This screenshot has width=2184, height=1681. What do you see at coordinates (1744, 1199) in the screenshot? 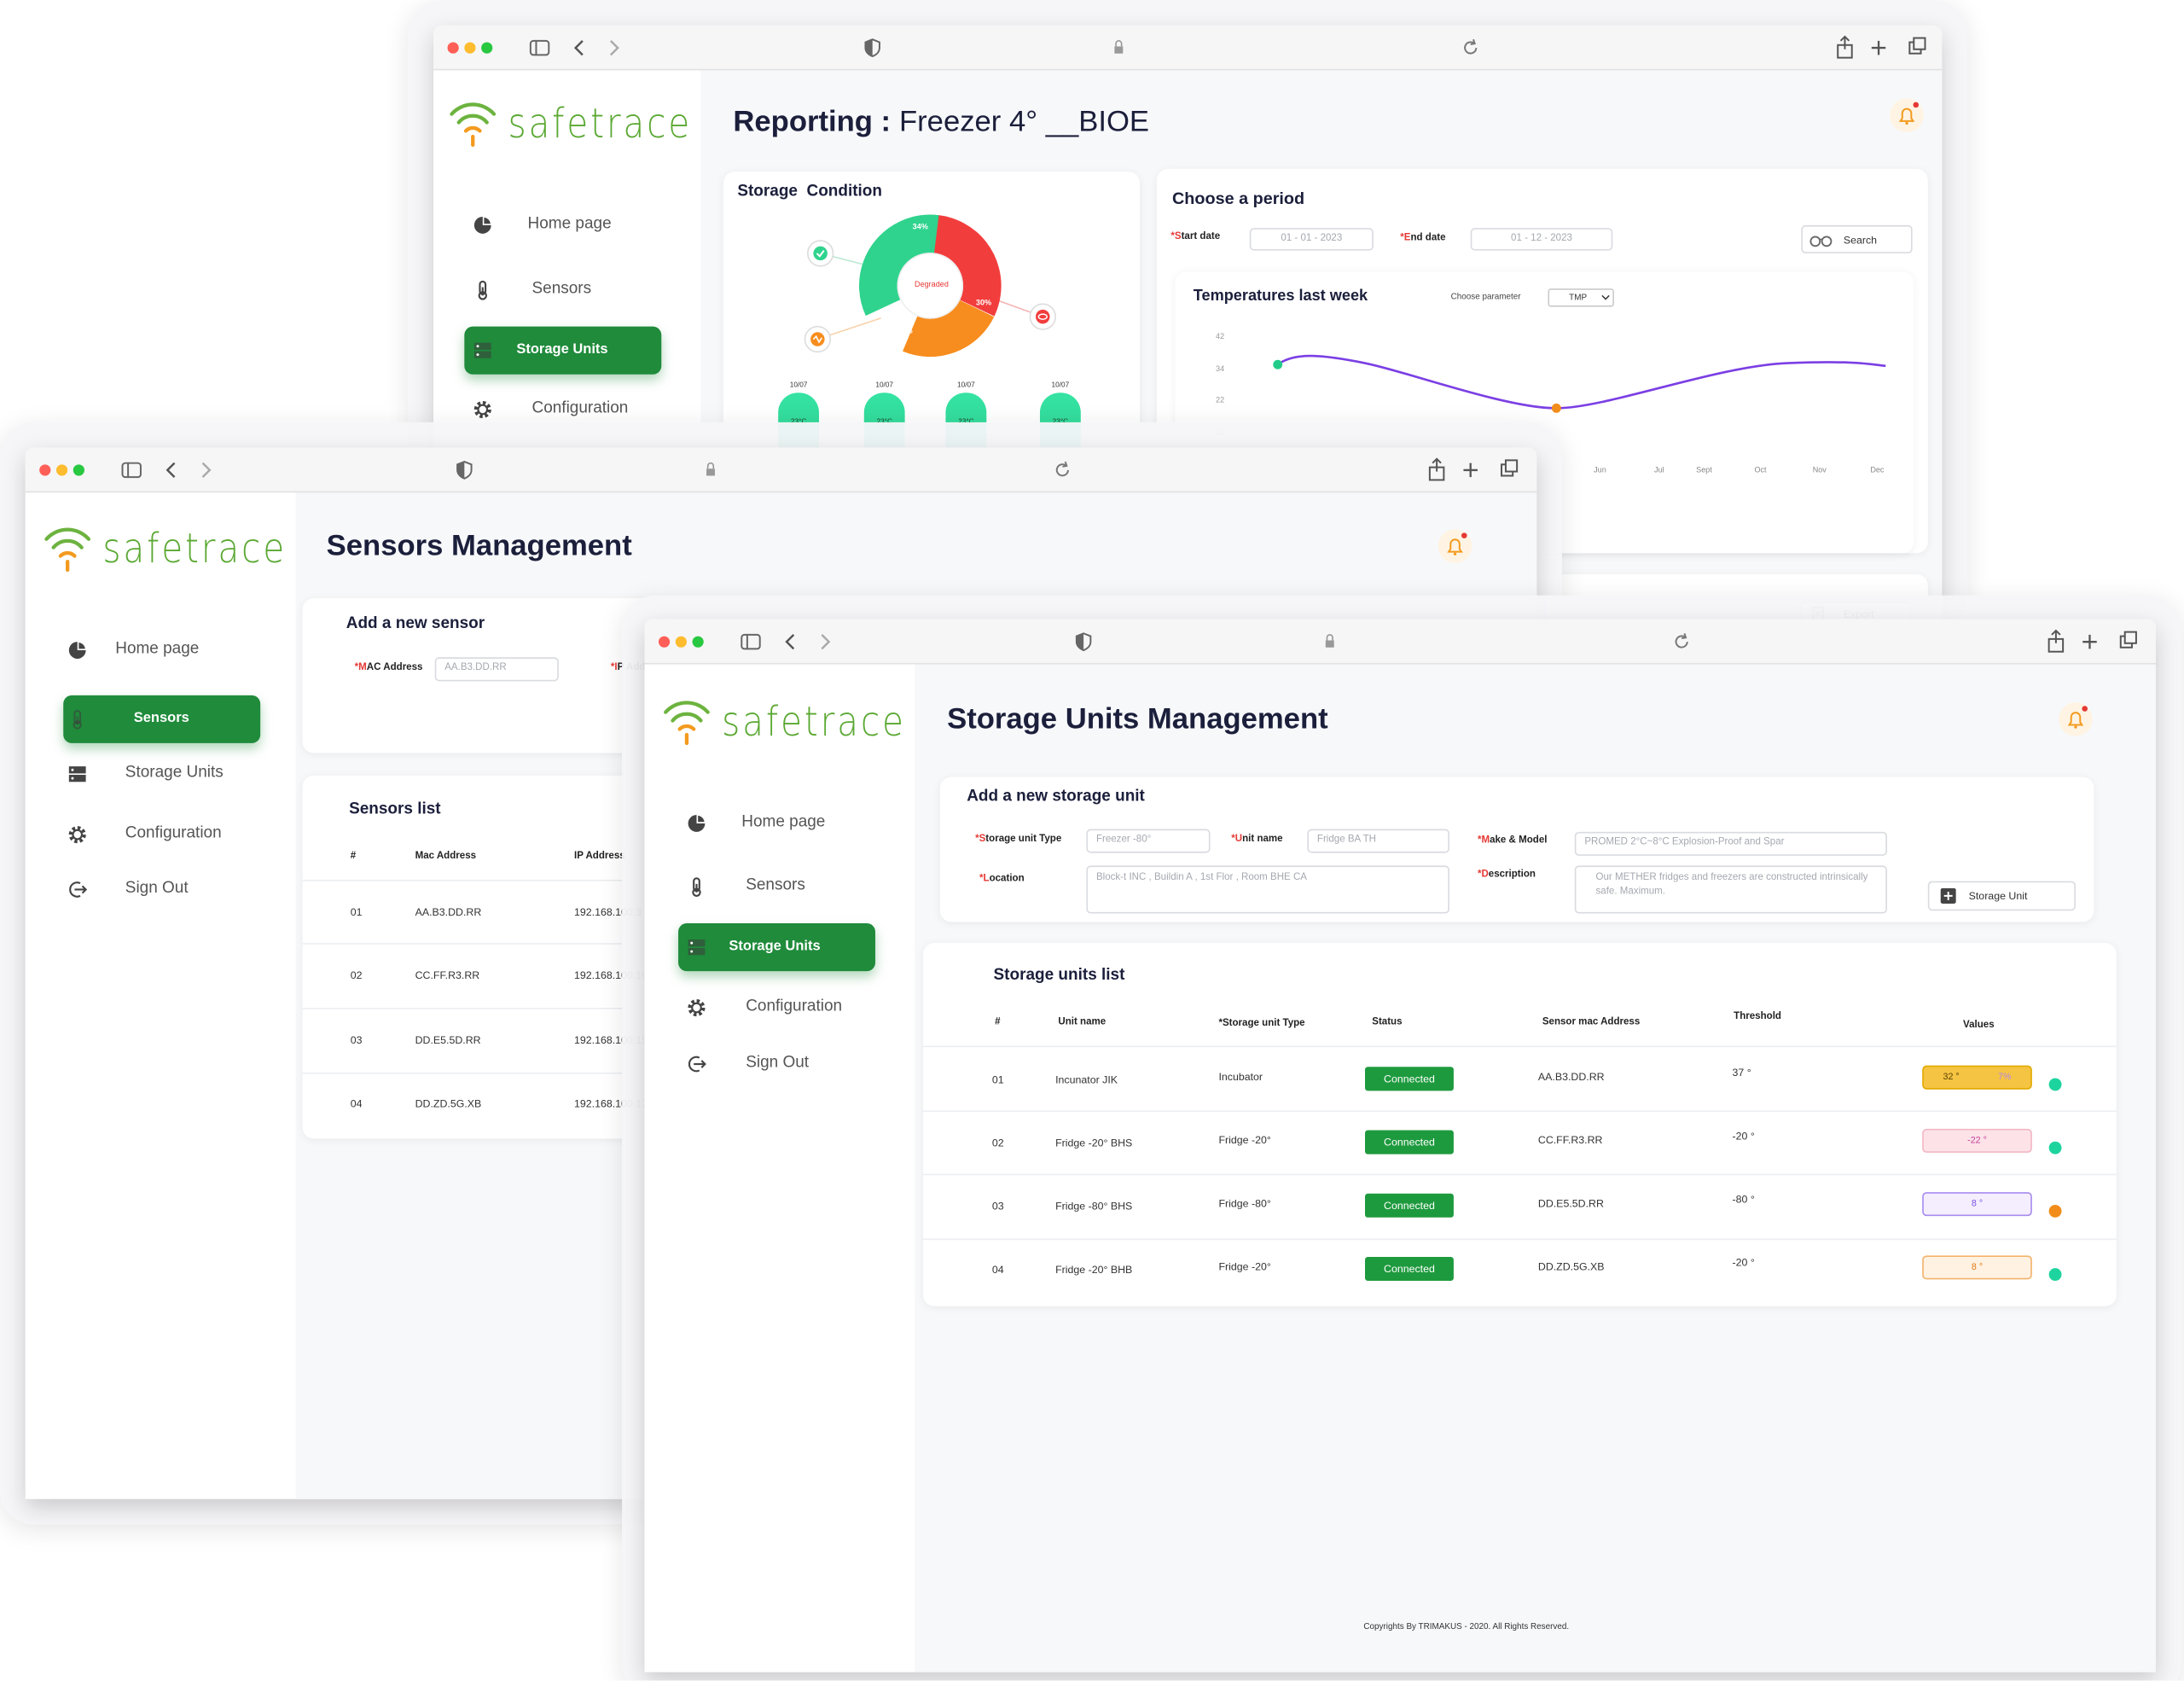
I see `table-cell: -80 °` at bounding box center [1744, 1199].